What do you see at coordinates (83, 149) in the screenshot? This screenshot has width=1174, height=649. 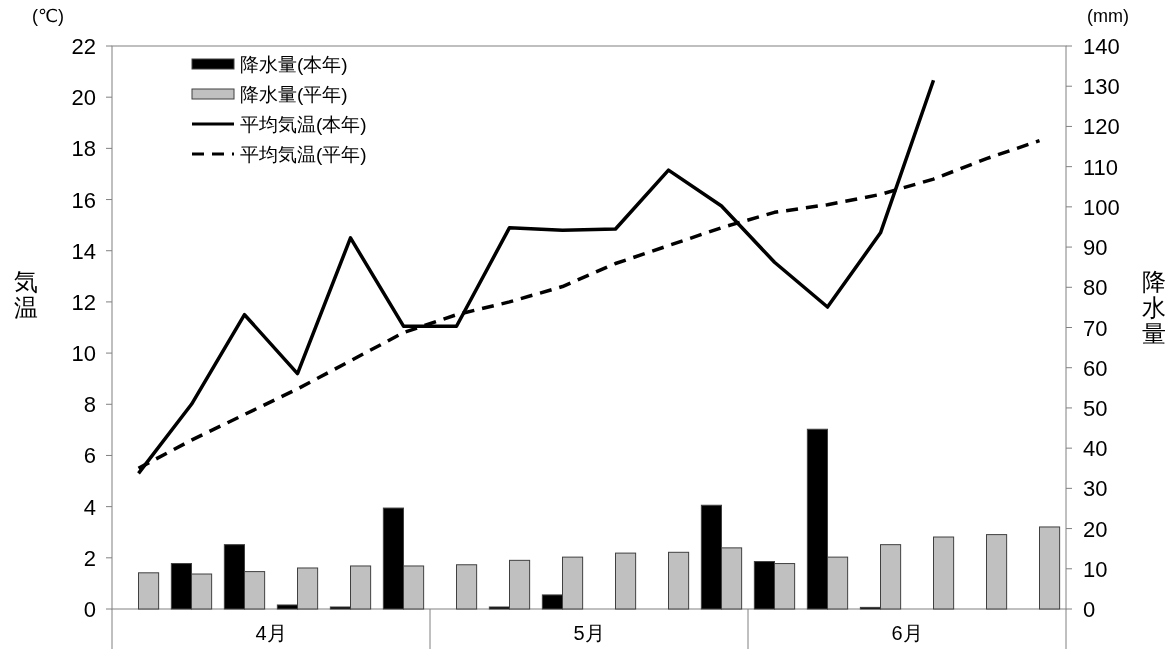 I see `y-tick-label: 18` at bounding box center [83, 149].